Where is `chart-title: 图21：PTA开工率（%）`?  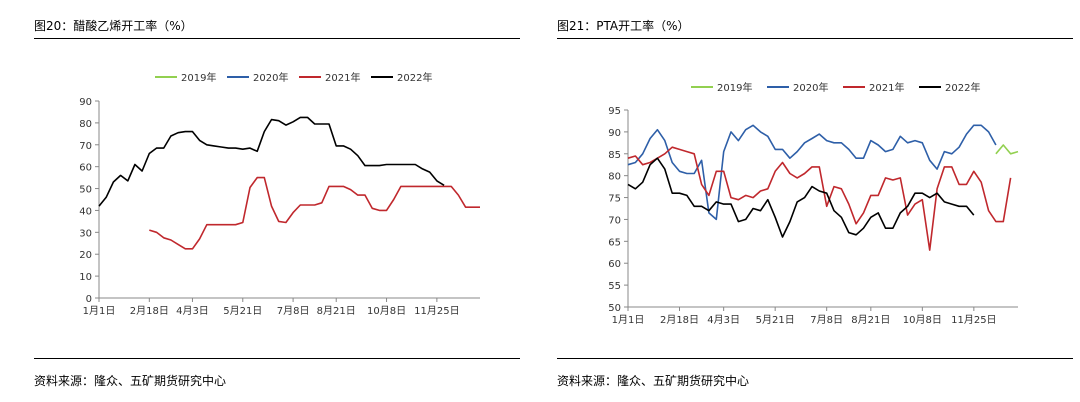
chart-title: 图21：PTA开工率（%） is located at coordinates (623, 26).